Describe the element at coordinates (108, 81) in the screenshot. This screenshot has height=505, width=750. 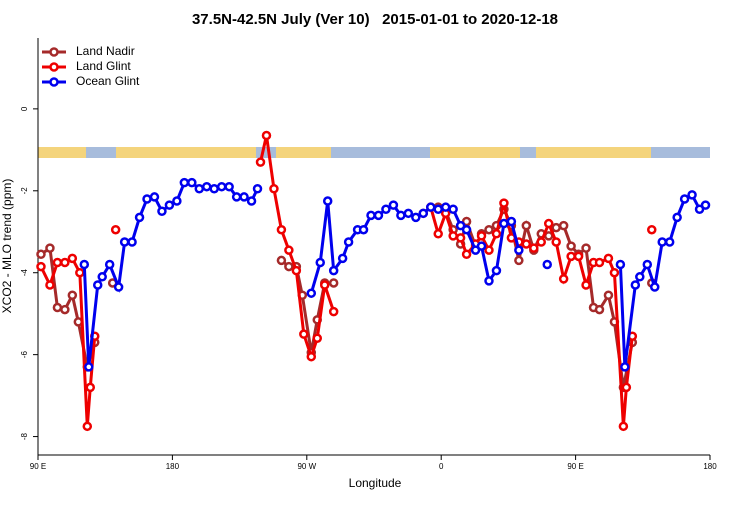
I see `legend-label: Ocean Glint` at that location.